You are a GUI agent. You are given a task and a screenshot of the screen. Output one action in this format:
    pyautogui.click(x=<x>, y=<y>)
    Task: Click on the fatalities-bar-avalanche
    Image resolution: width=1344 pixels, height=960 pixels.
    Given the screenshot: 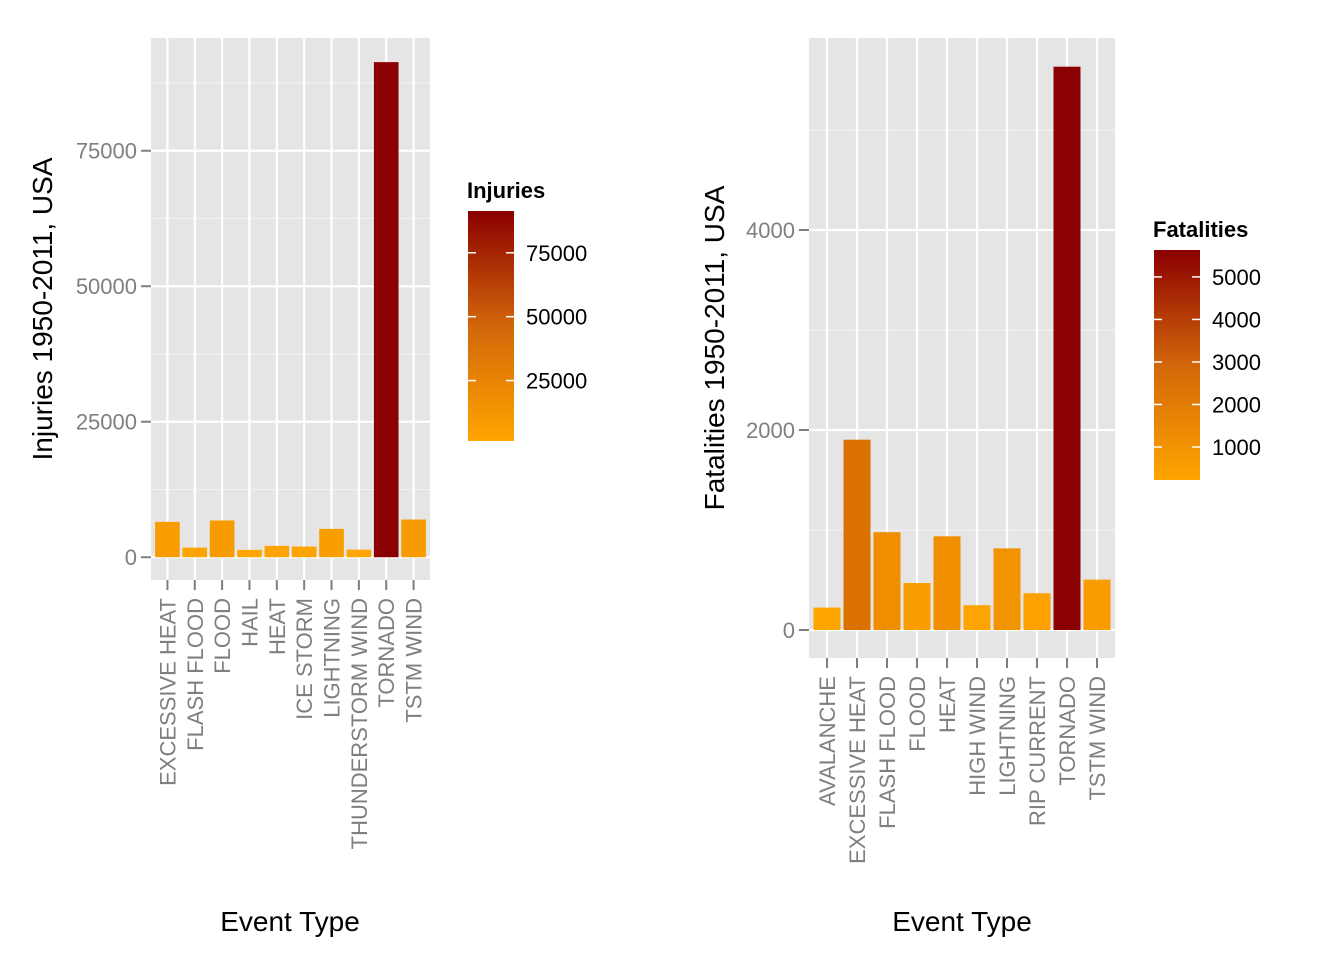 What is the action you would take?
    pyautogui.click(x=827, y=618)
    